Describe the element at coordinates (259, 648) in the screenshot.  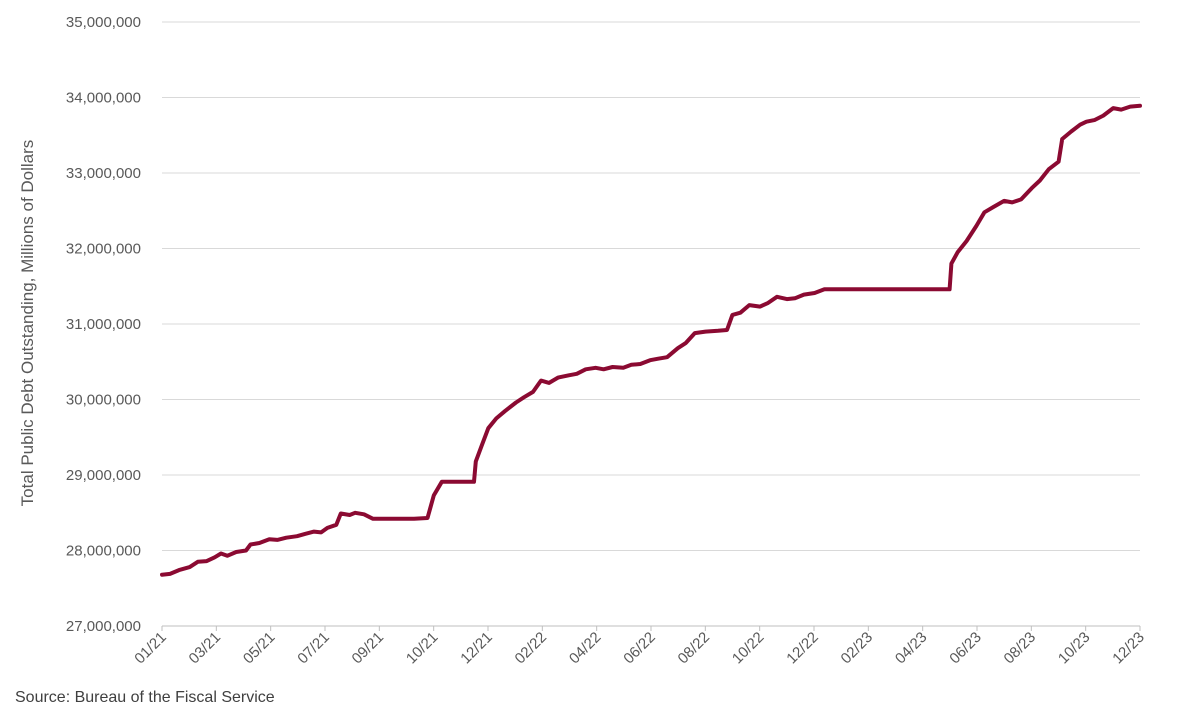
I see `x-tick-label: 05/21` at that location.